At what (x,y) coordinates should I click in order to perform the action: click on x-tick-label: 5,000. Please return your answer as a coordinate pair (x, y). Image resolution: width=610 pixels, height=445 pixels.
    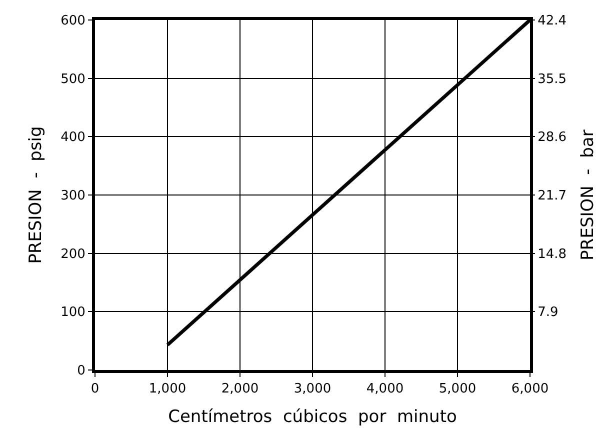
    Looking at the image, I should click on (457, 389).